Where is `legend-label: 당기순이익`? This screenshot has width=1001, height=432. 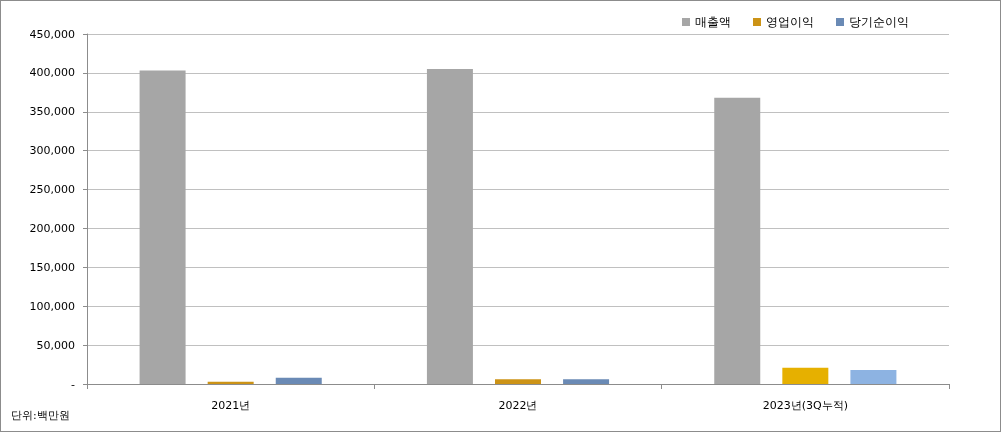
legend-label: 당기순이익 is located at coordinates (879, 22).